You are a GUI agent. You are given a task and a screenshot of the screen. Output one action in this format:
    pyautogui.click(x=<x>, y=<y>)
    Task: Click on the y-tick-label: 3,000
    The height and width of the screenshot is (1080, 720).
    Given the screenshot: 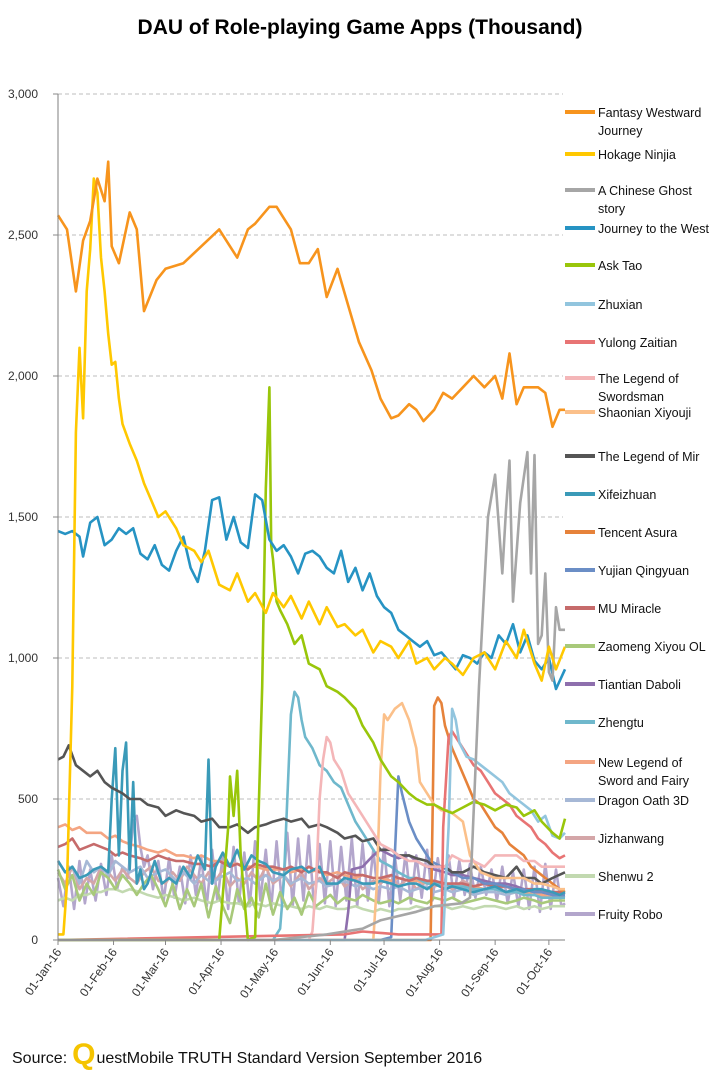 What is the action you would take?
    pyautogui.click(x=23, y=94)
    